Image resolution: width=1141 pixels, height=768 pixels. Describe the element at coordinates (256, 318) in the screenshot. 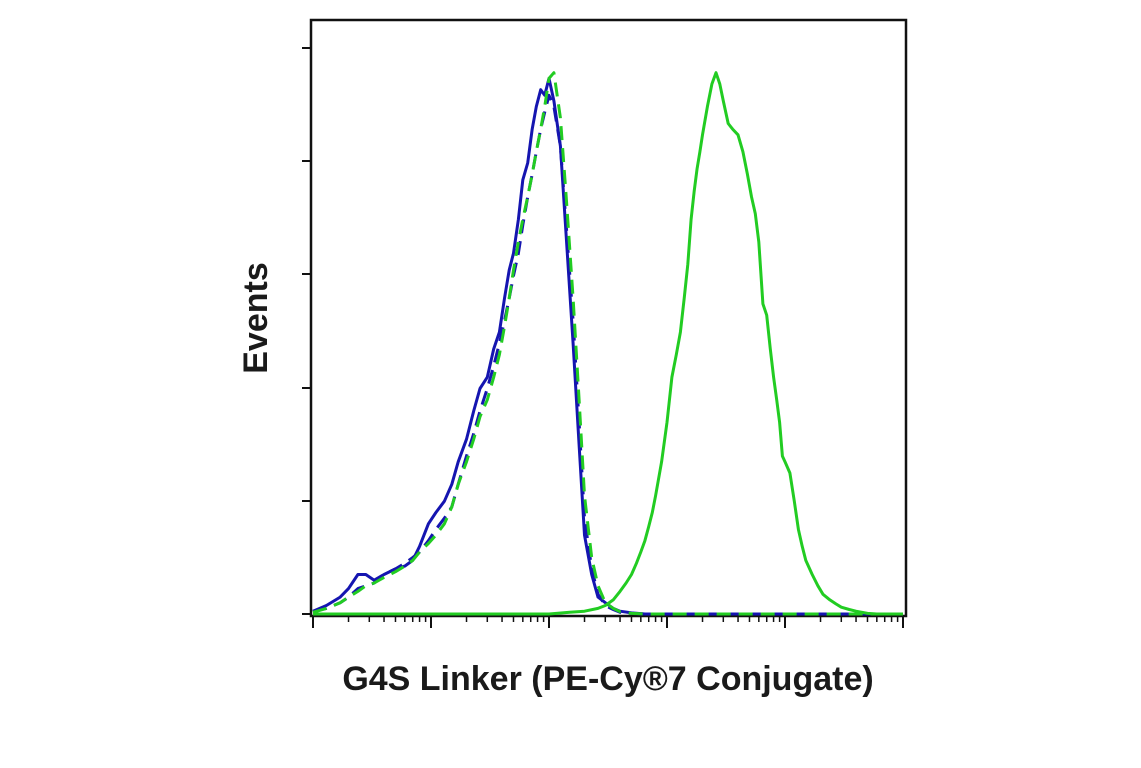

I see `y-axis-title: Events` at that location.